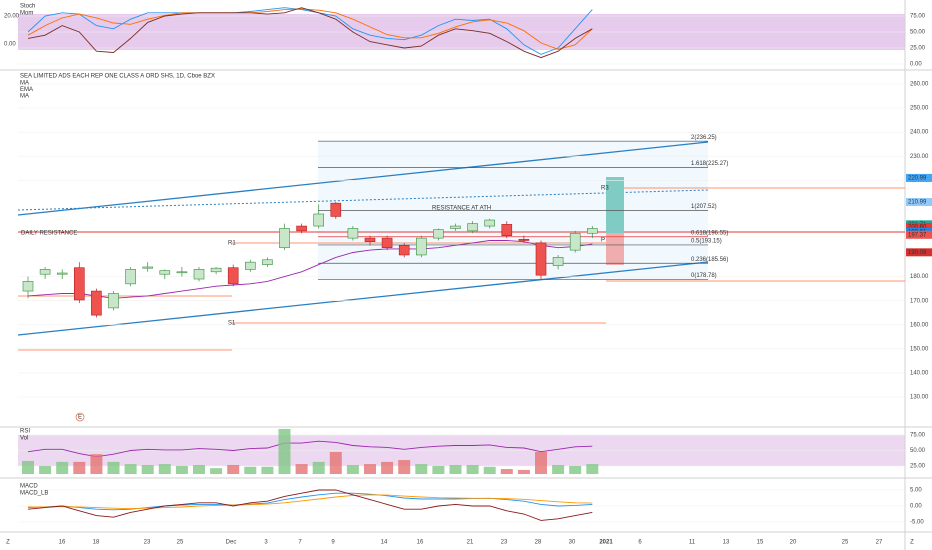  What do you see at coordinates (912, 543) in the screenshot?
I see `x-tick-label: Z` at bounding box center [912, 543].